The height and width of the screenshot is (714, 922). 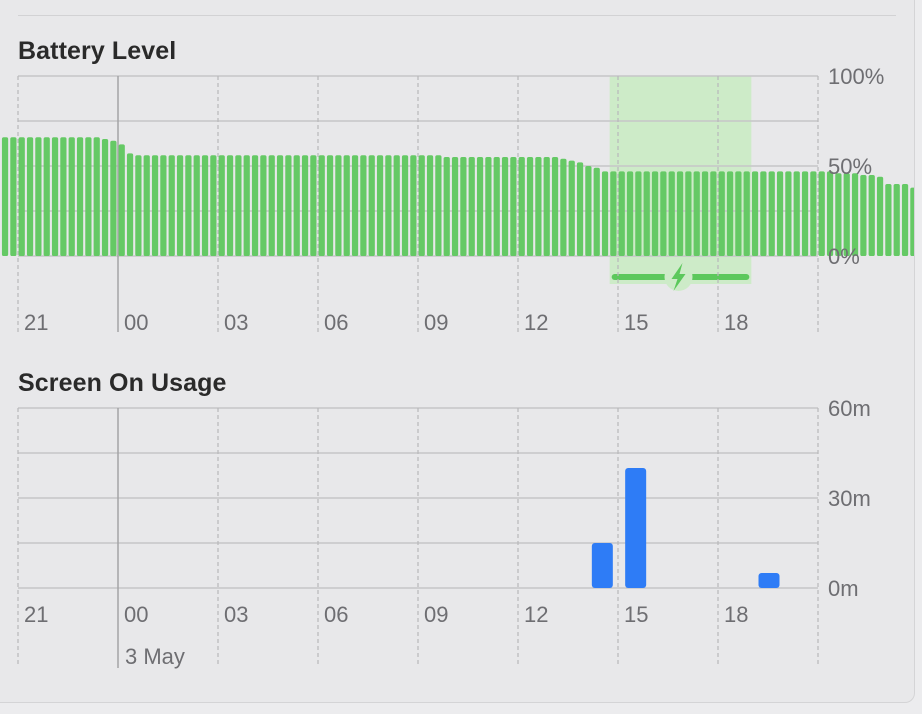 What do you see at coordinates (336, 322) in the screenshot?
I see `battery-x-tick-label: 06` at bounding box center [336, 322].